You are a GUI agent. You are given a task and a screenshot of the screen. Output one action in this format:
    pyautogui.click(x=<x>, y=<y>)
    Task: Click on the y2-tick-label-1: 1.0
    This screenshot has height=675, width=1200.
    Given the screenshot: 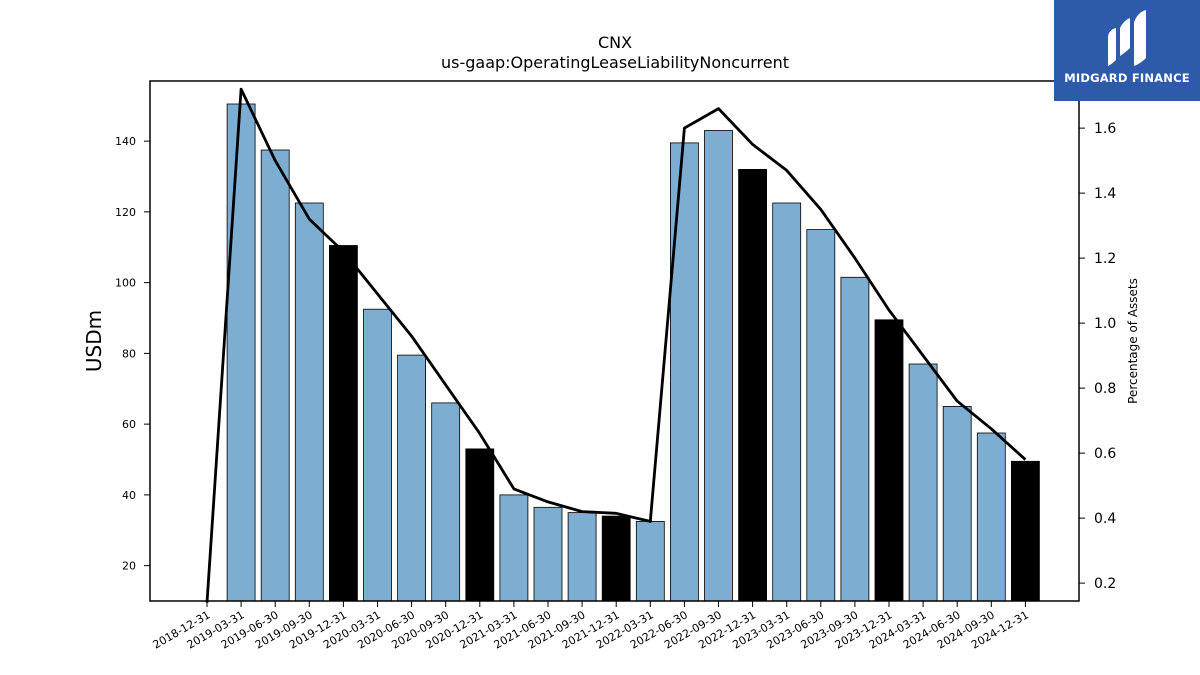 What is the action you would take?
    pyautogui.click(x=1105, y=324)
    